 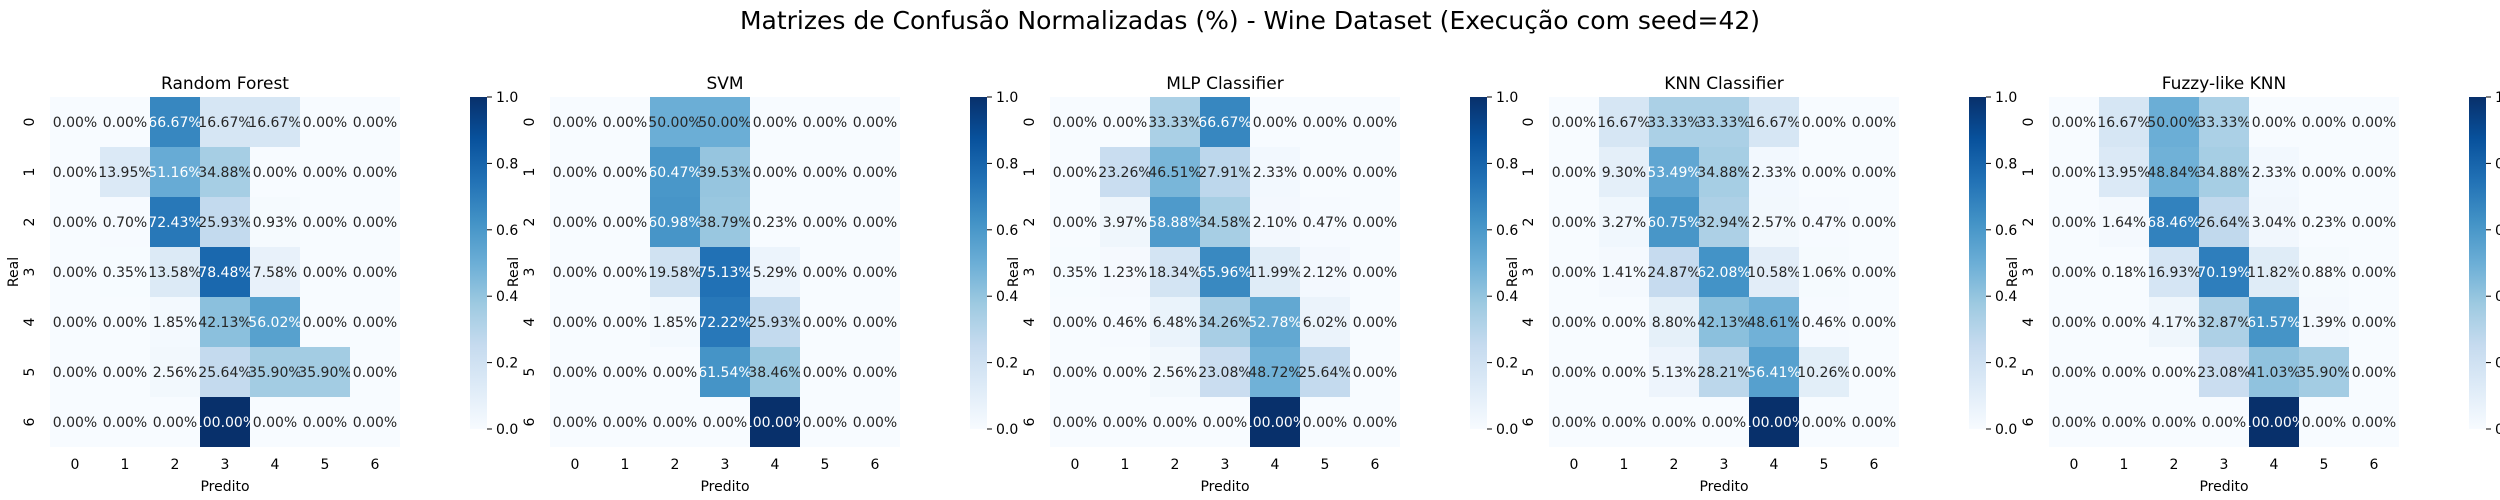 I want to click on cell-label: 0.46%, so click(x=1824, y=323).